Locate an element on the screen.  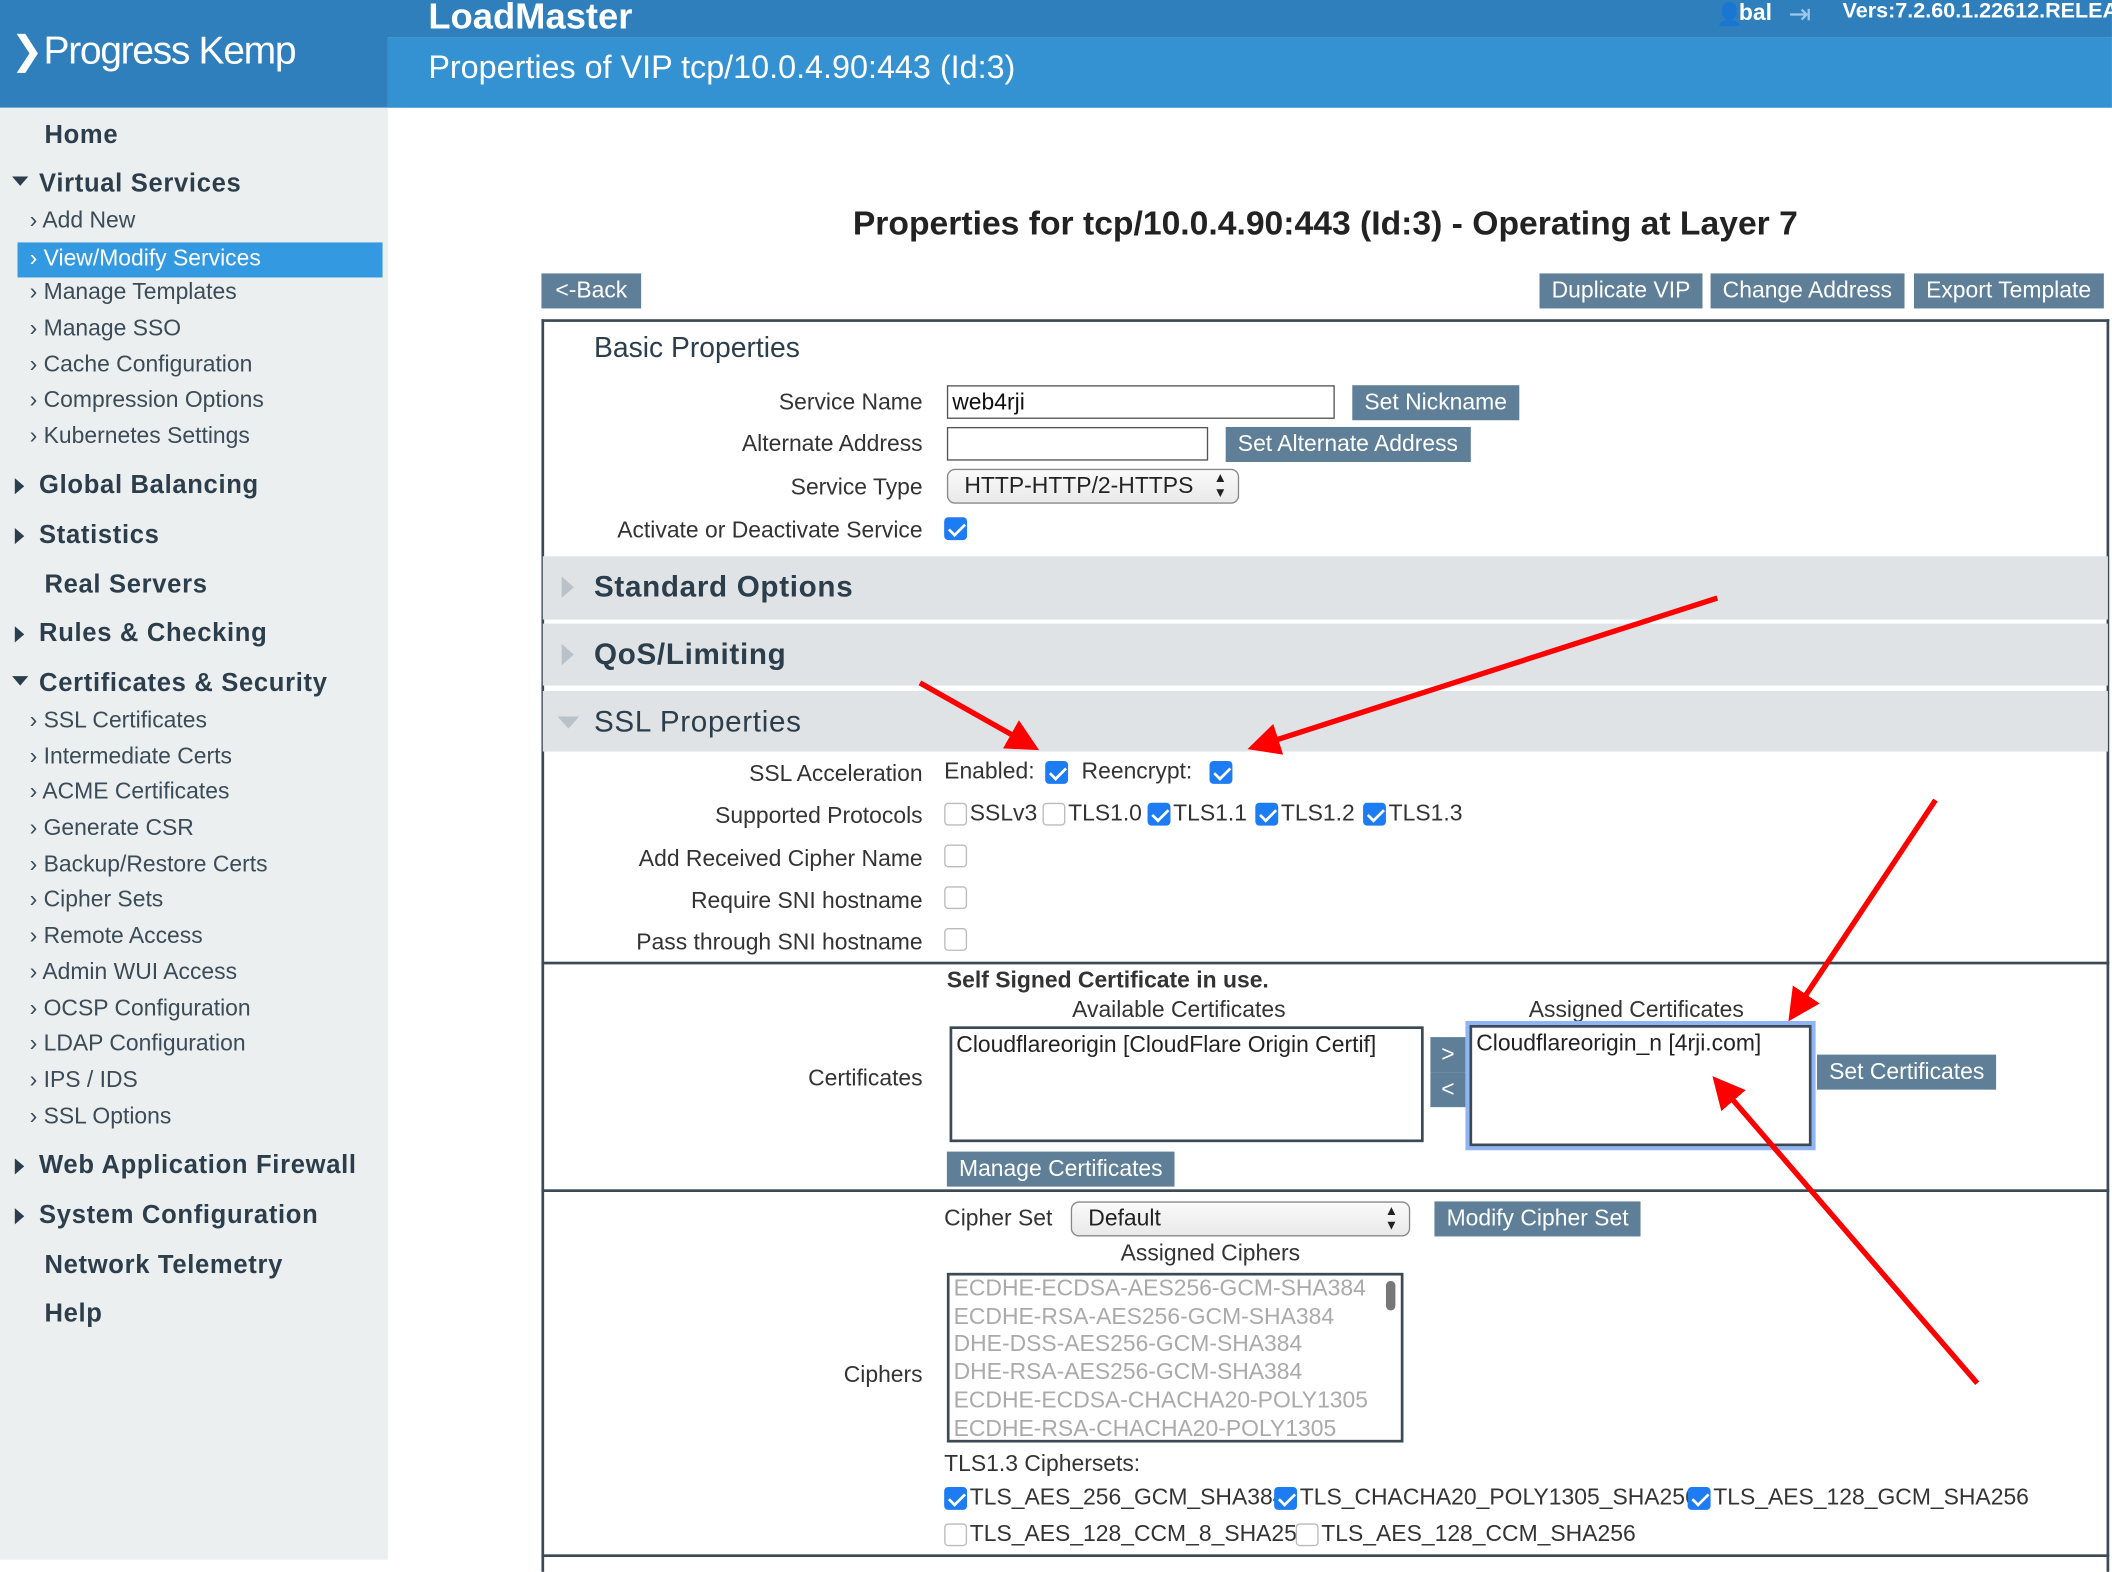
back-button: <-Back is located at coordinates (591, 291).